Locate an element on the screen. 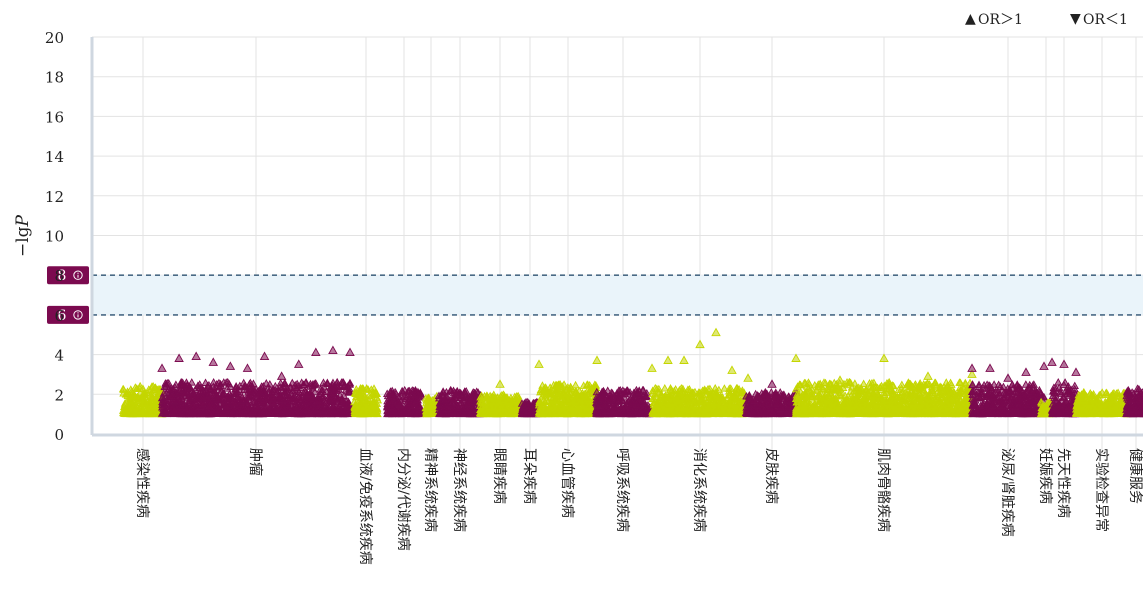  data-points is located at coordinates (630, 372).